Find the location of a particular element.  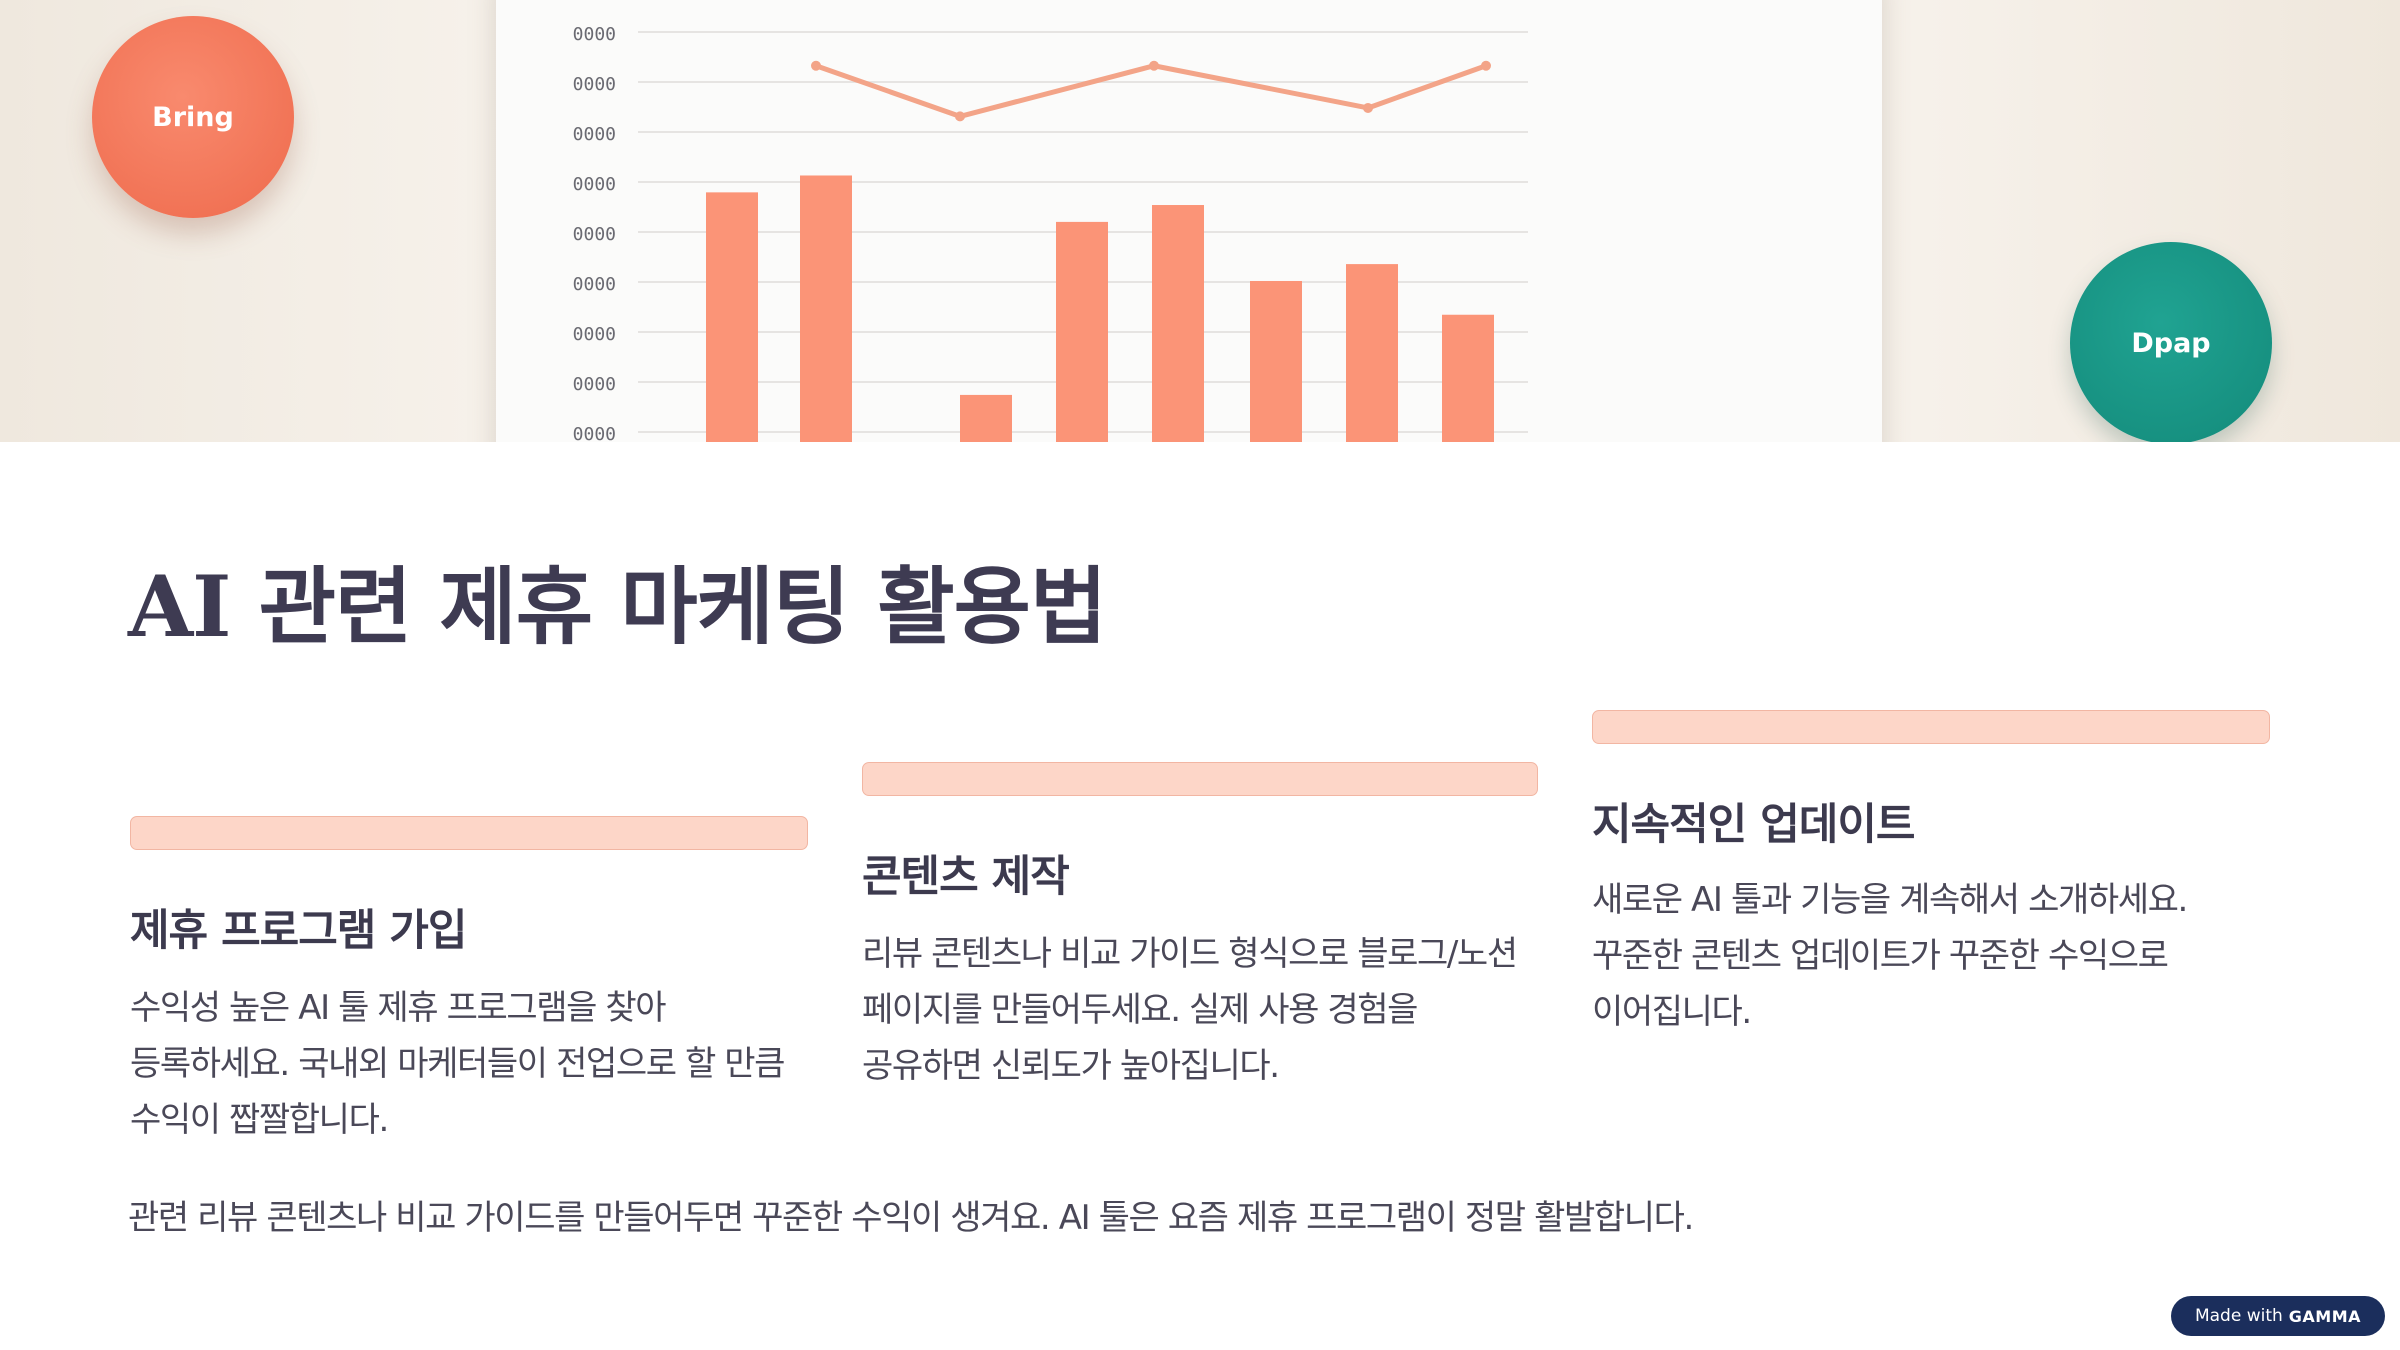

bubble-left-label: Bring is located at coordinates (193, 117).